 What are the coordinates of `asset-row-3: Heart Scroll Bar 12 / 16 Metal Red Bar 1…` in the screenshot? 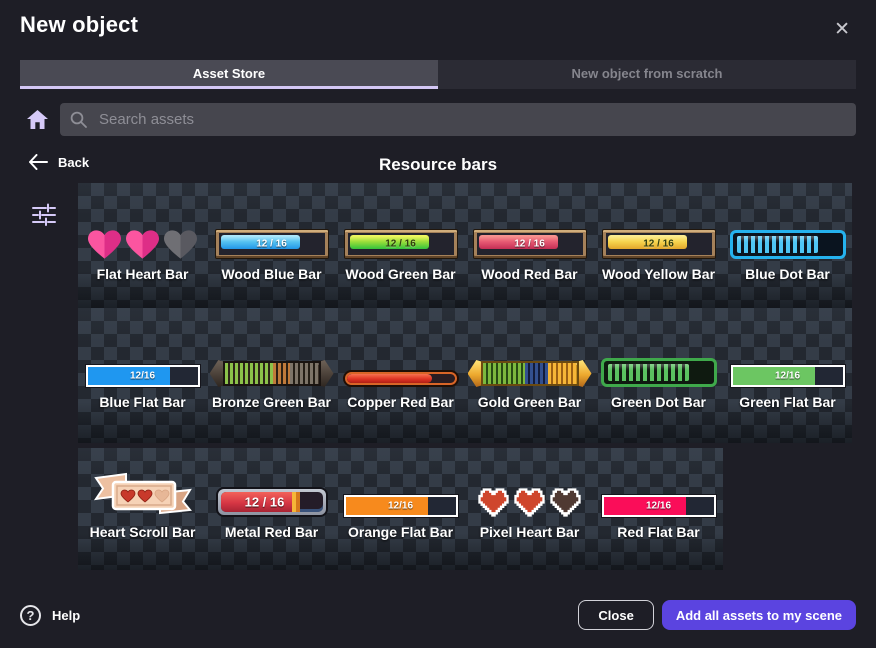 It's located at (400, 509).